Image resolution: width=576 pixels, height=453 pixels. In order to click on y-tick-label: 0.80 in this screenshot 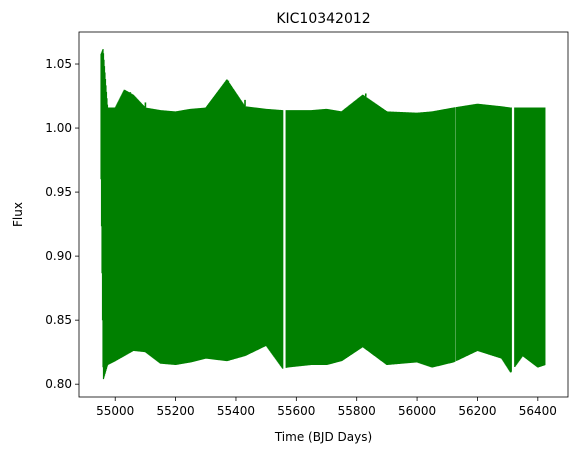, I will do `click(58, 384)`.